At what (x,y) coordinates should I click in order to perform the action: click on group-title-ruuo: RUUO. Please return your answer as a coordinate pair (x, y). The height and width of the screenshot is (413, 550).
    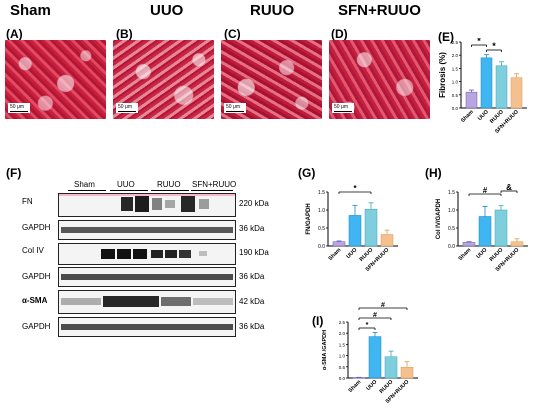
    Looking at the image, I should click on (272, 10).